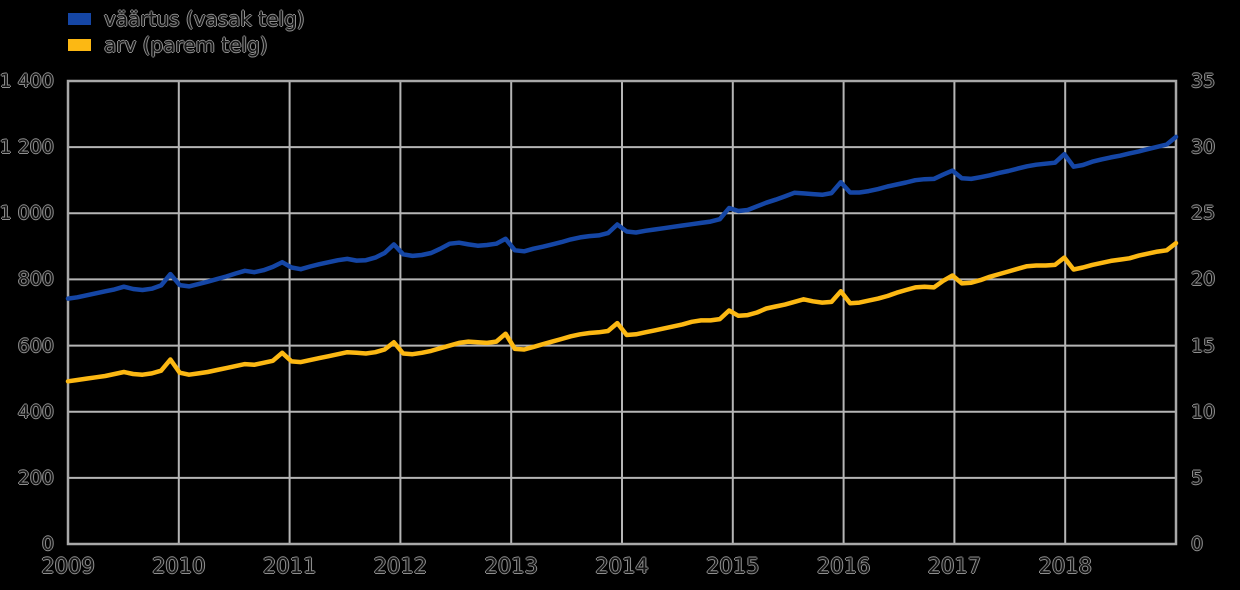 This screenshot has height=590, width=1240. What do you see at coordinates (511, 566) in the screenshot?
I see `x-axis-tick: 2013` at bounding box center [511, 566].